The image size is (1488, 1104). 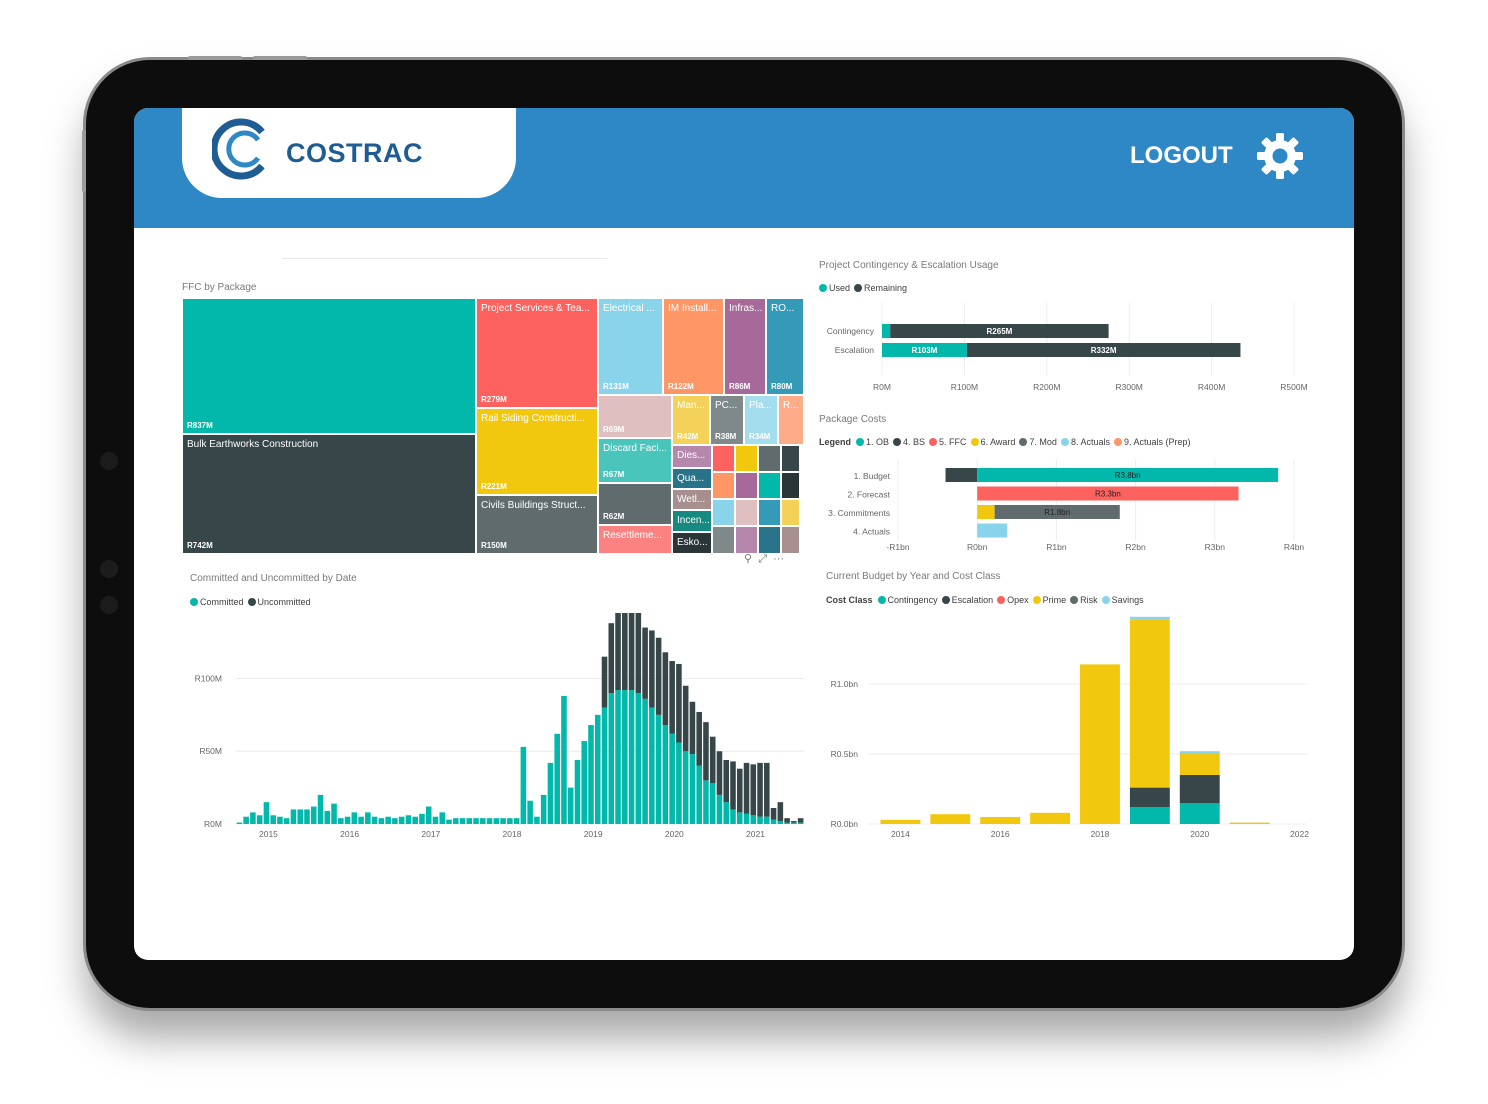 I want to click on budget-year-chart: R0.0bn R0.5bn R1.0bn 2014 2016 2018 2020 2022, so click(x=1064, y=730).